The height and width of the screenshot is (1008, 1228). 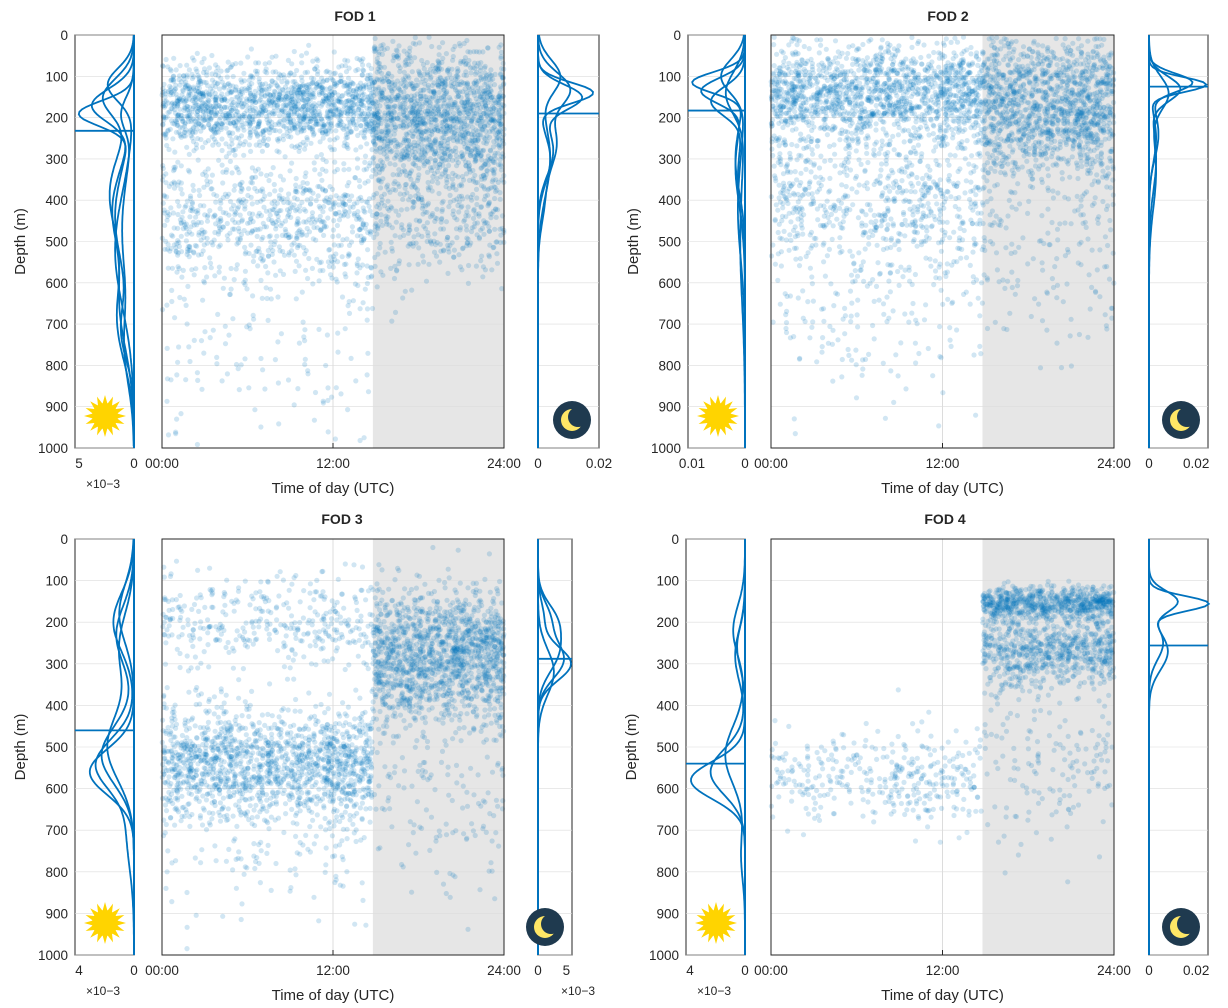 What do you see at coordinates (333, 241) in the screenshot?
I see `scatter-points` at bounding box center [333, 241].